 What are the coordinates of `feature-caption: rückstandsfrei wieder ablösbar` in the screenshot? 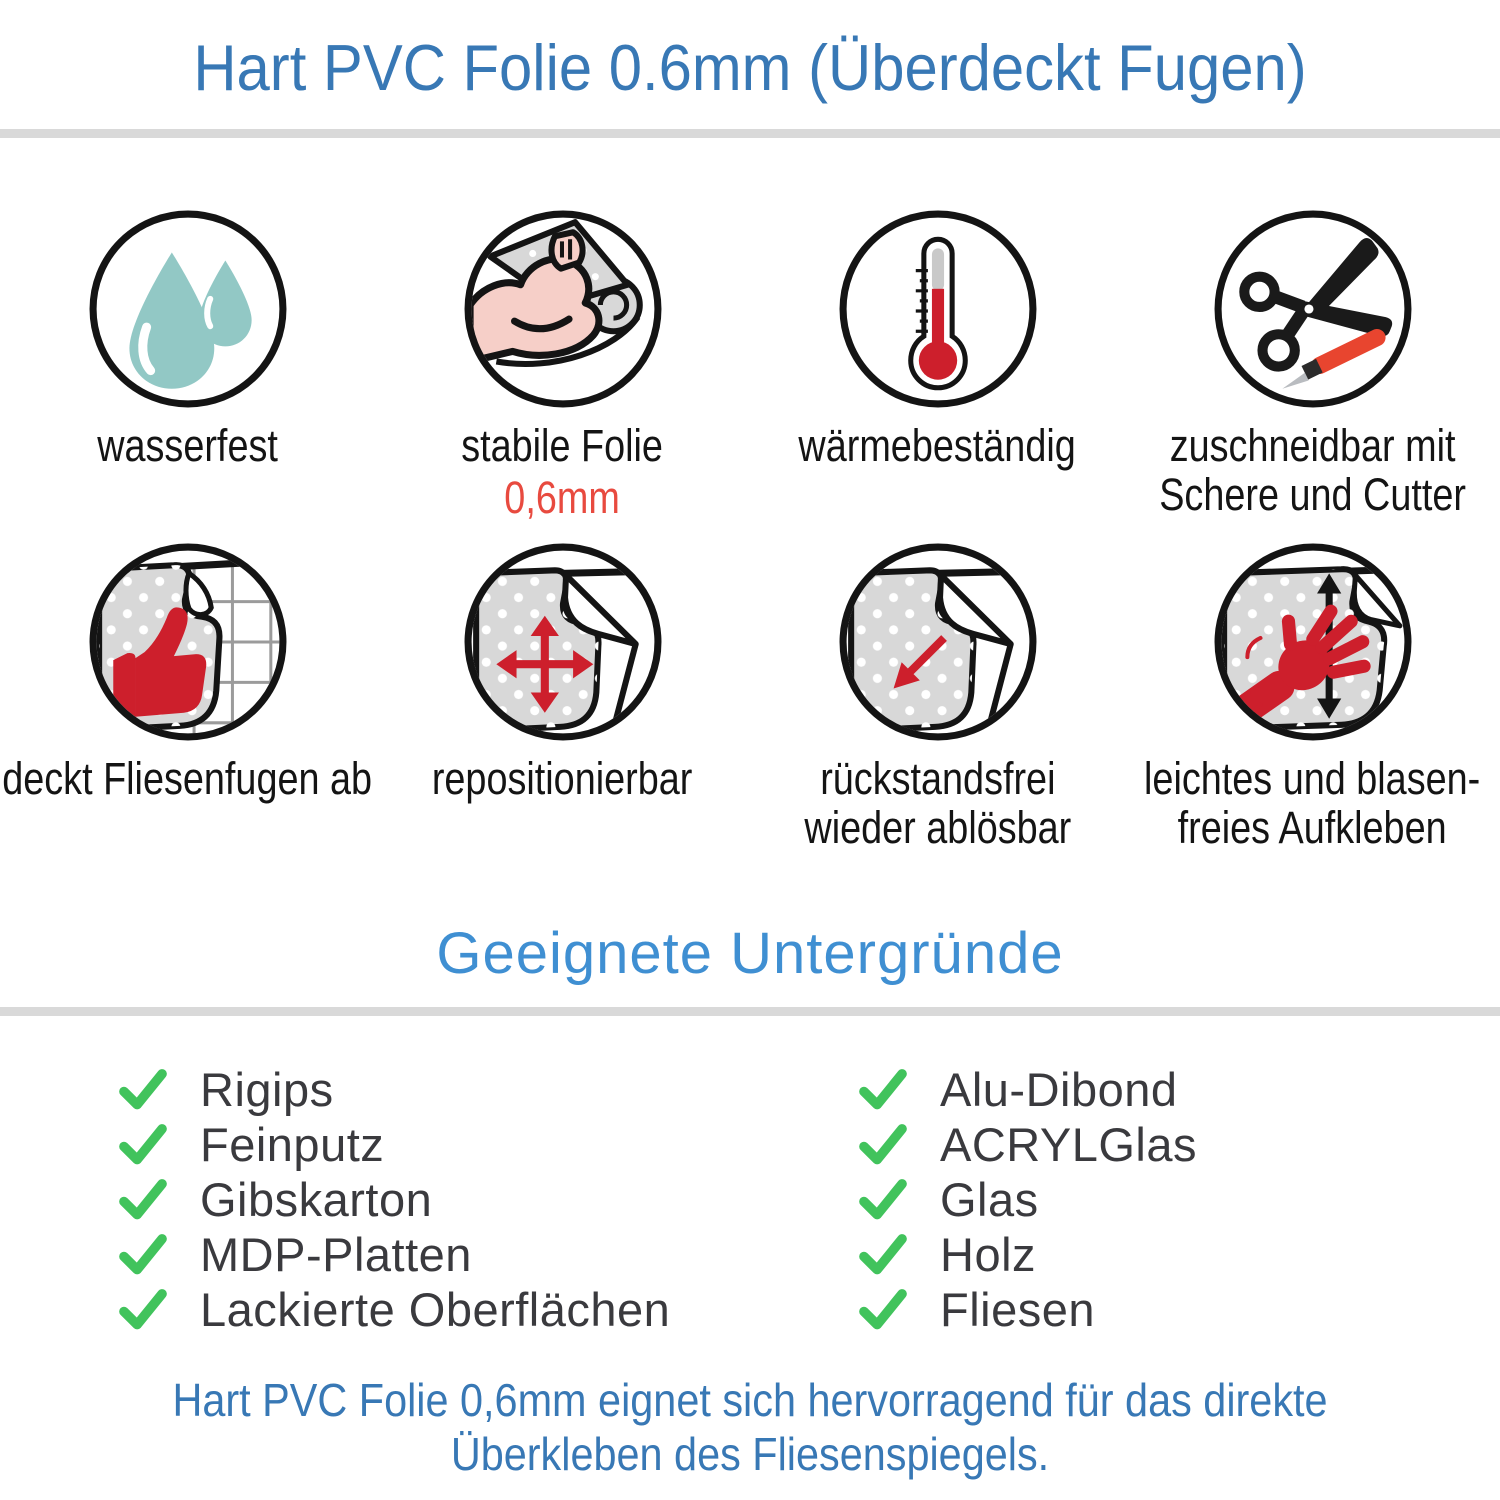 It's located at (937, 803).